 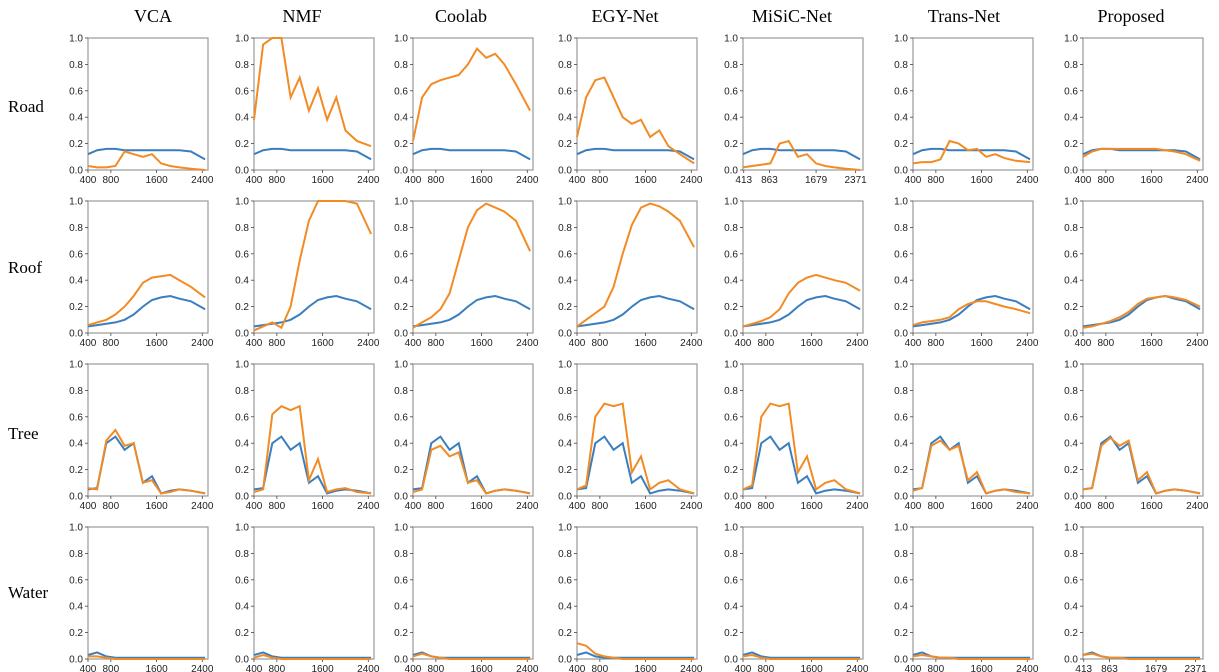 I want to click on panel-vca-water: 0.0 0.2 0.4 0.6 0.8 1.0 400 800 1600 2400, so click(x=141, y=597).